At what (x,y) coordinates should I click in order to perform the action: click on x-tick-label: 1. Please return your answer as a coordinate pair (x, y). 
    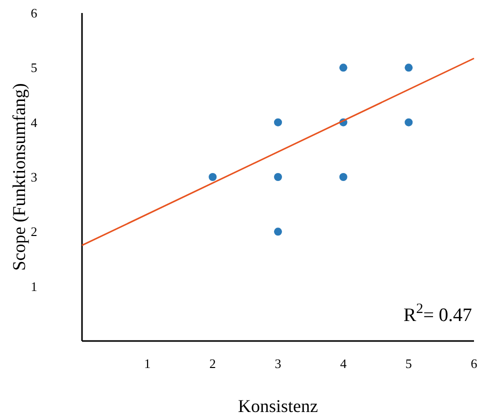
    Looking at the image, I should click on (147, 363).